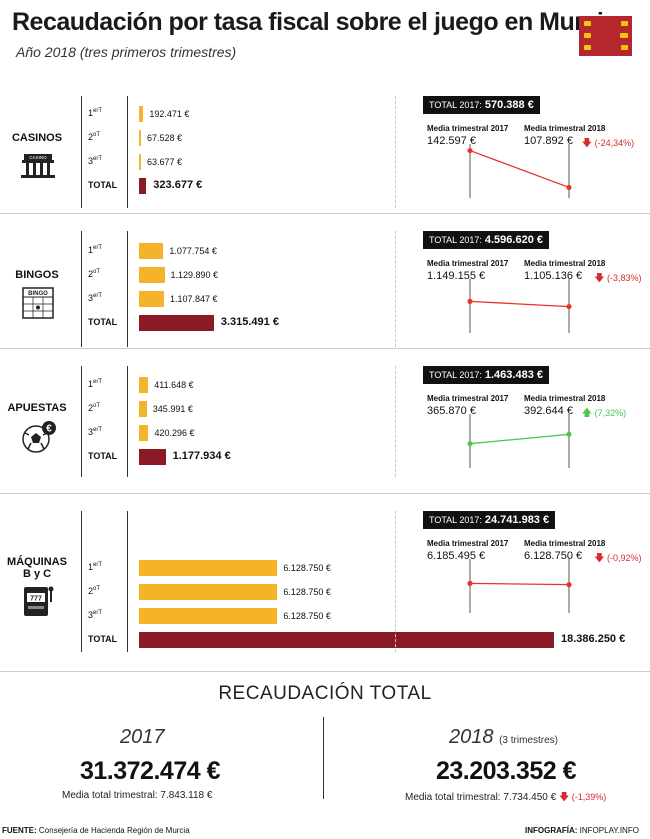 This screenshot has width=650, height=839. What do you see at coordinates (489, 520) in the screenshot?
I see `total-2017-box: TOTAL 2017: 24.741.983 €` at bounding box center [489, 520].